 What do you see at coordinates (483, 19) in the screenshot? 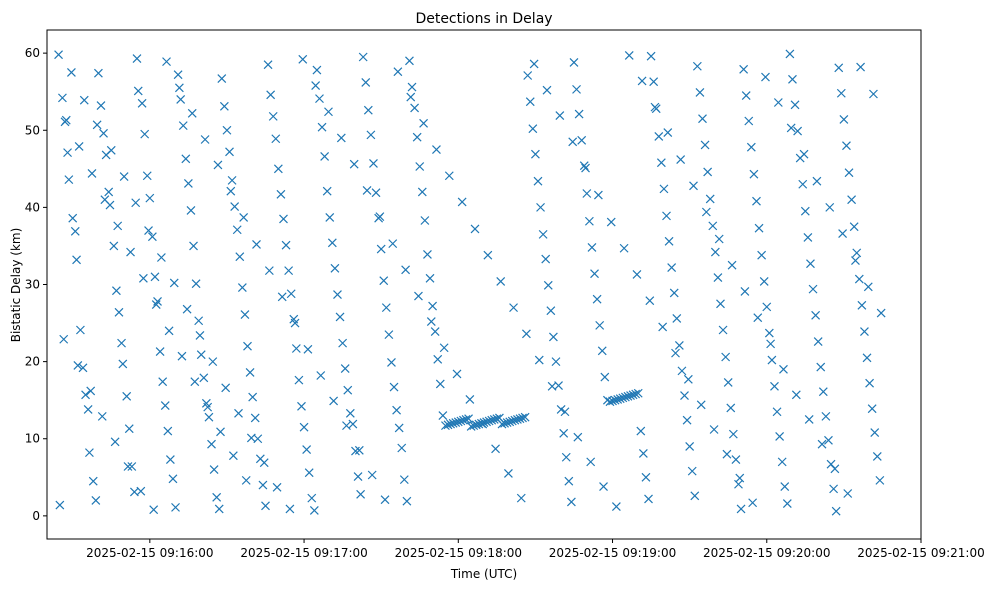
I see `chart-title: Detections in Delay` at bounding box center [483, 19].